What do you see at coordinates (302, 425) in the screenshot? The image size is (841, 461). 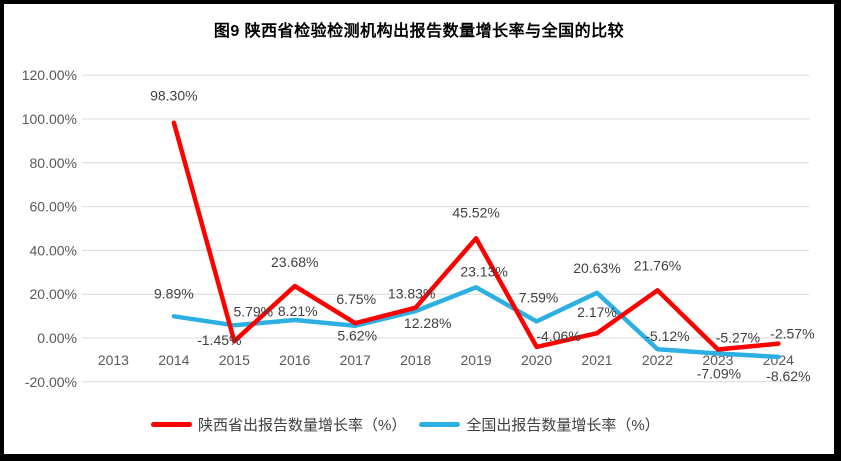 I see `legend-label-shaanxi: 陕西省出报告数量增长率（%）` at bounding box center [302, 425].